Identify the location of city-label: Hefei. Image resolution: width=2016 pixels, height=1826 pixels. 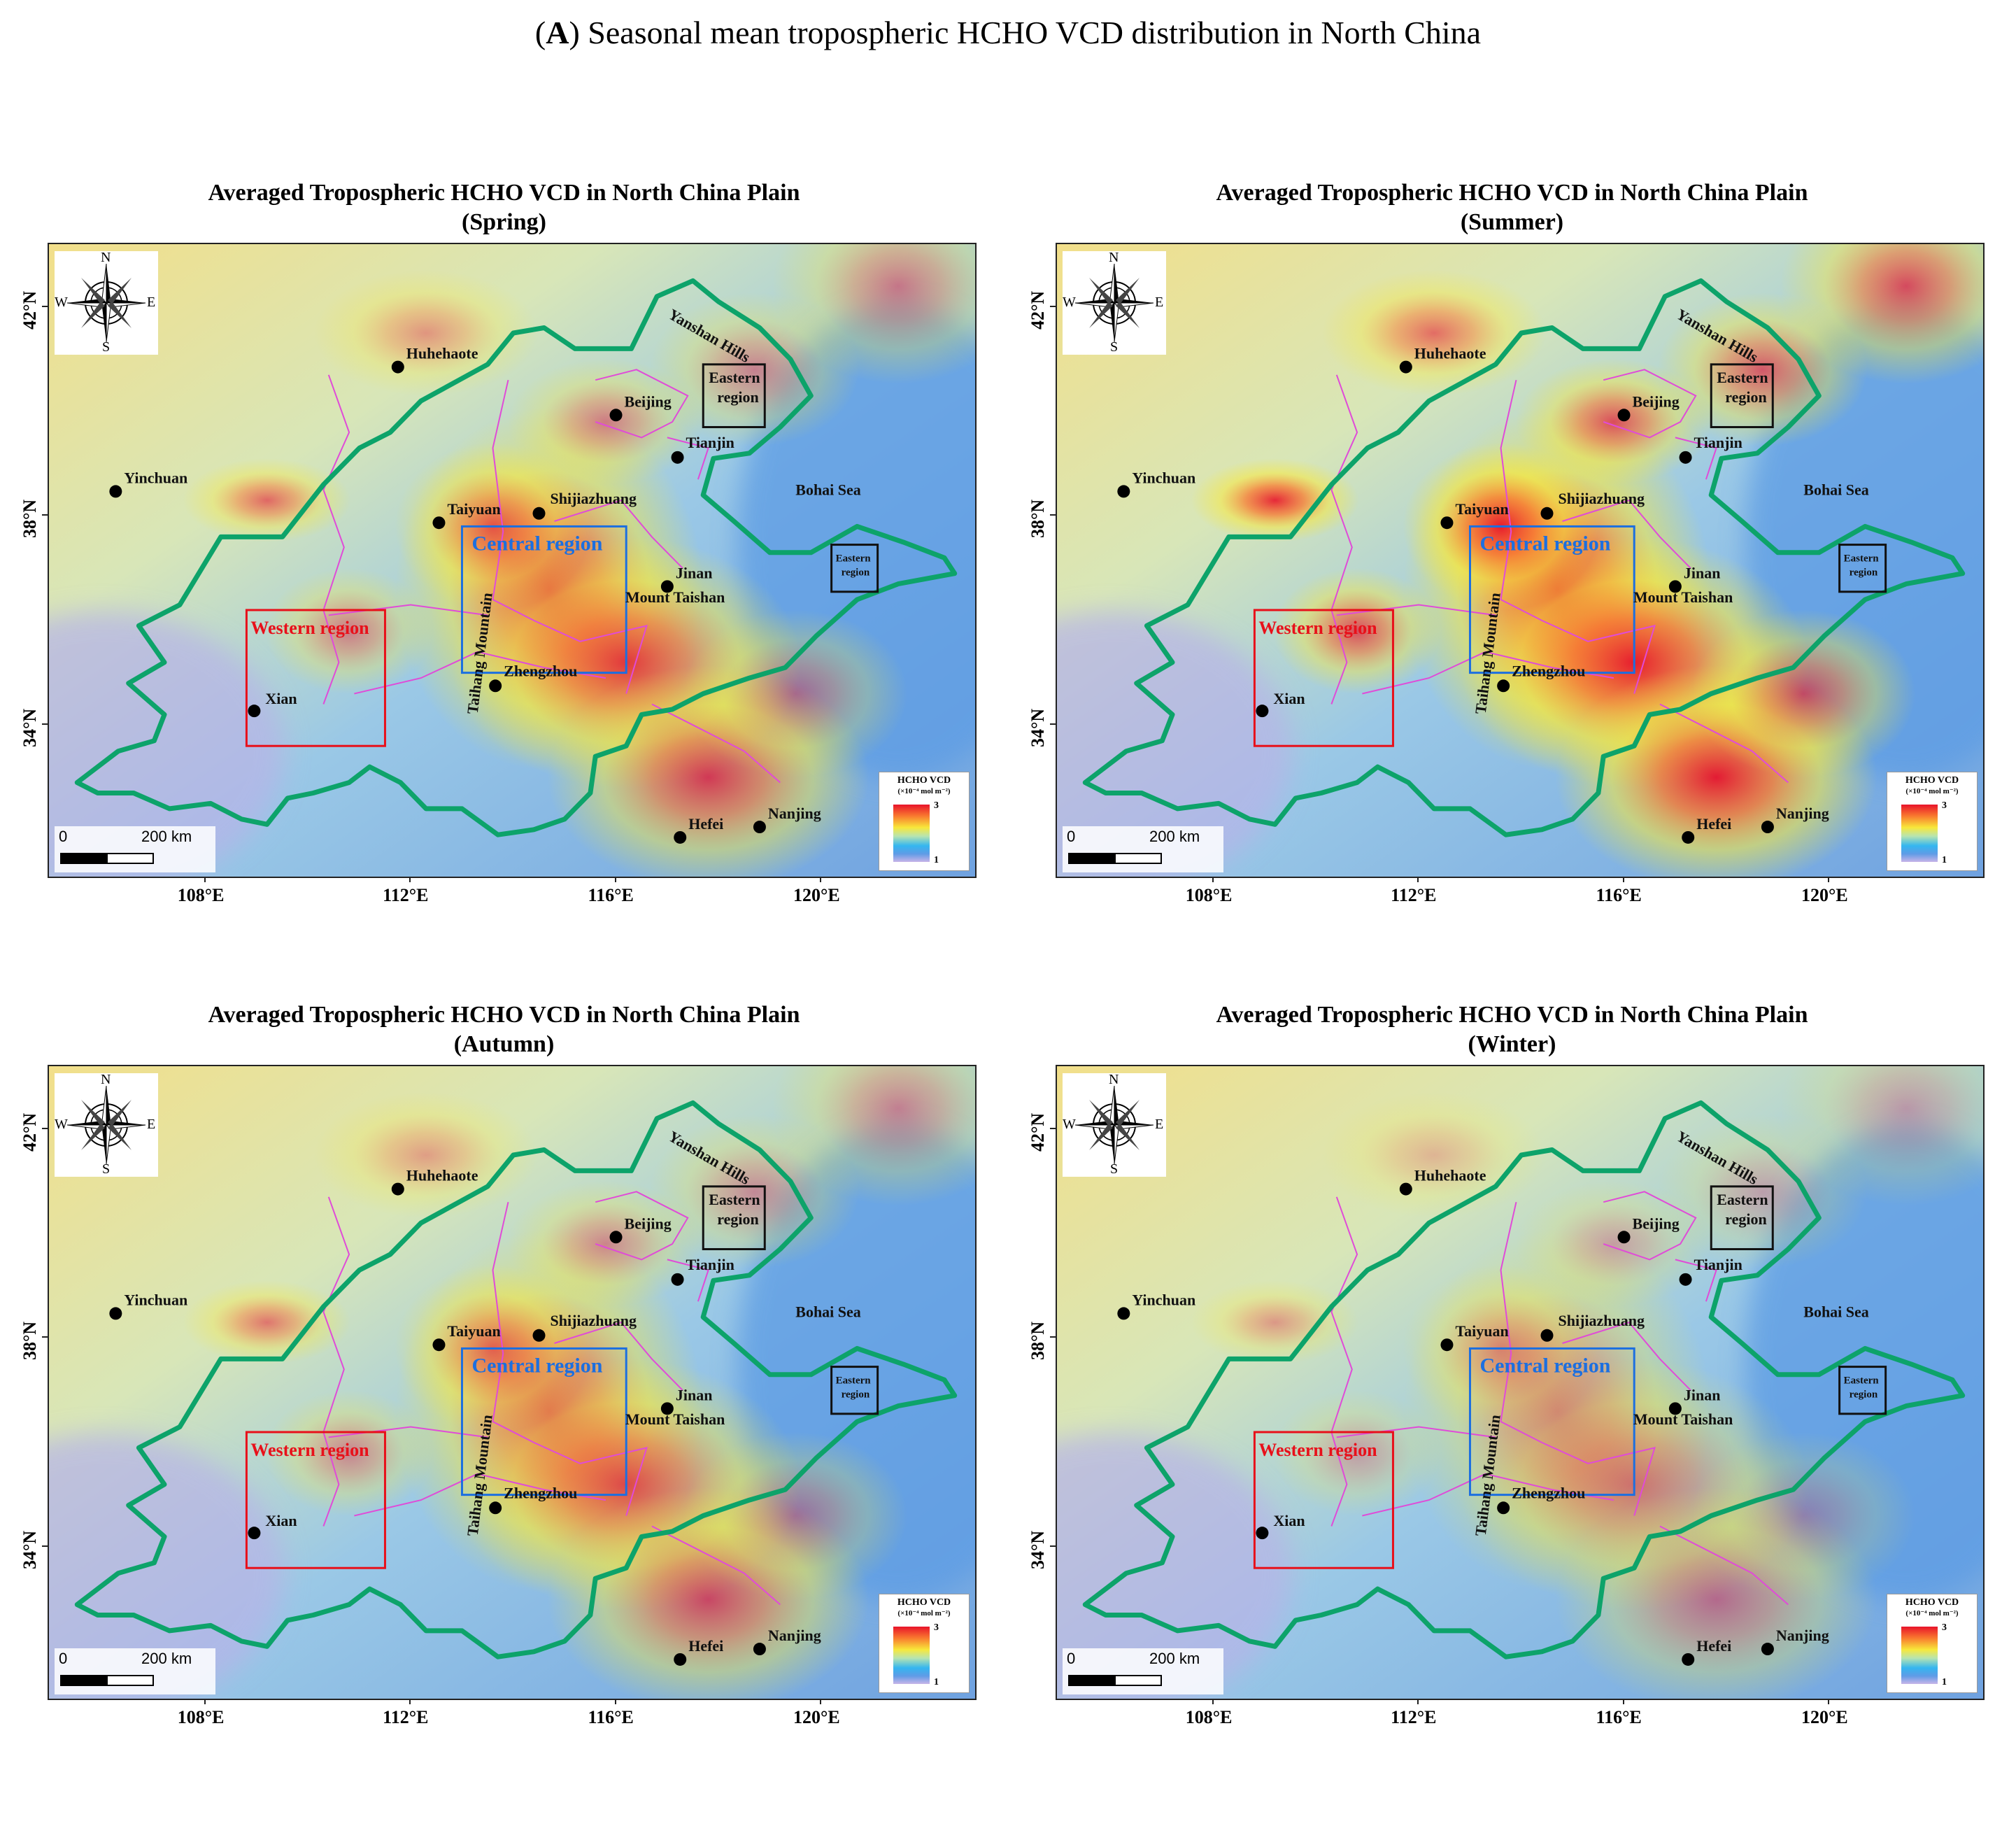
(1713, 1646).